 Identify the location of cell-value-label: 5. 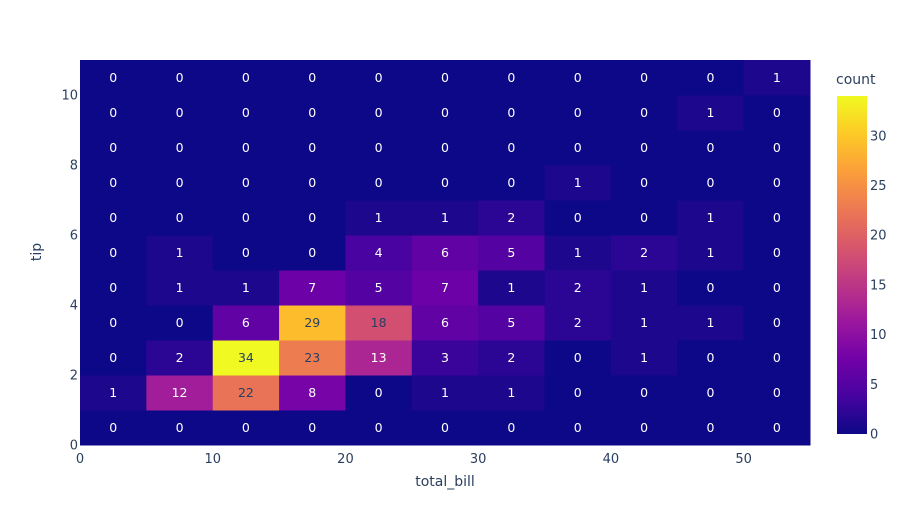
(379, 287).